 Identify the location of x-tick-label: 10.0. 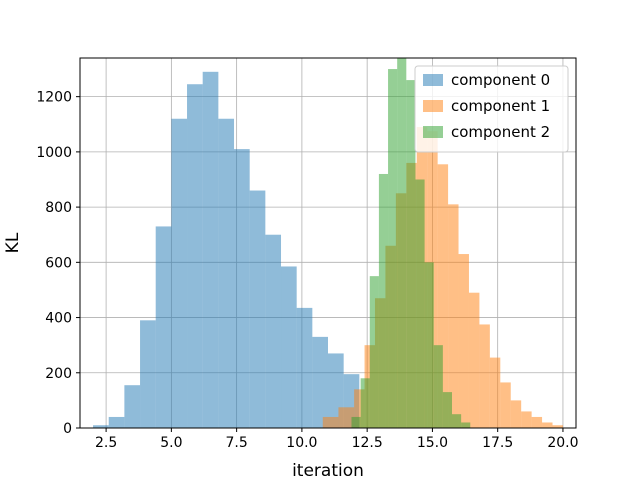
(301, 443).